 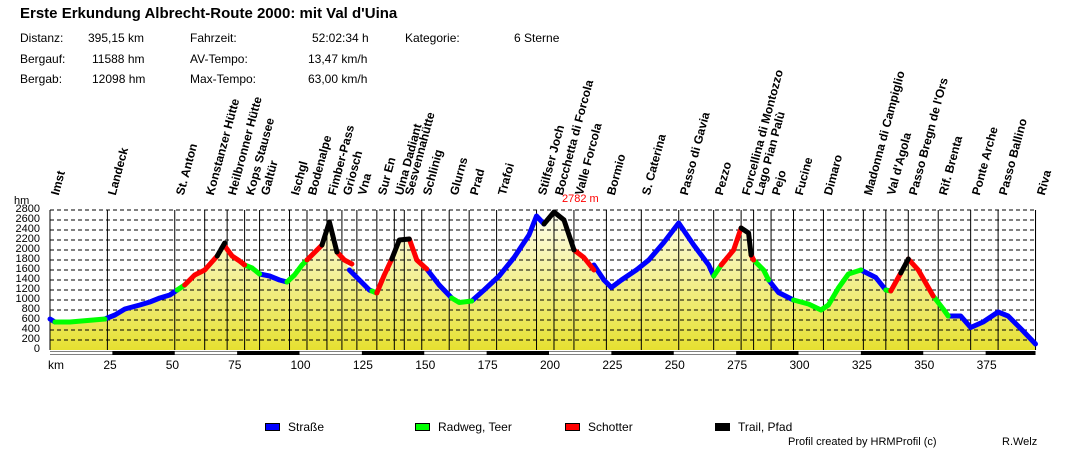 What do you see at coordinates (27, 259) in the screenshot?
I see `y-tick-label: 1800` at bounding box center [27, 259].